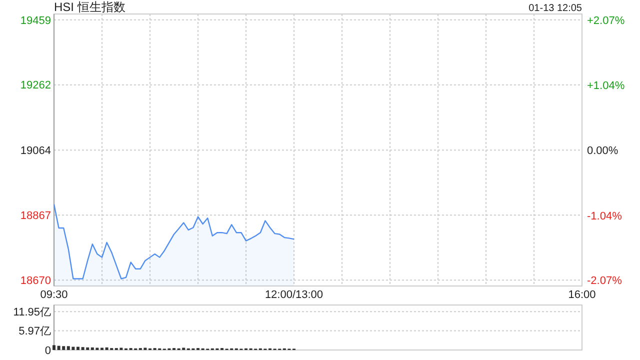 The width and height of the screenshot is (640, 360). Describe the element at coordinates (604, 281) in the screenshot. I see `y2-tick-label: -2.07%` at that location.